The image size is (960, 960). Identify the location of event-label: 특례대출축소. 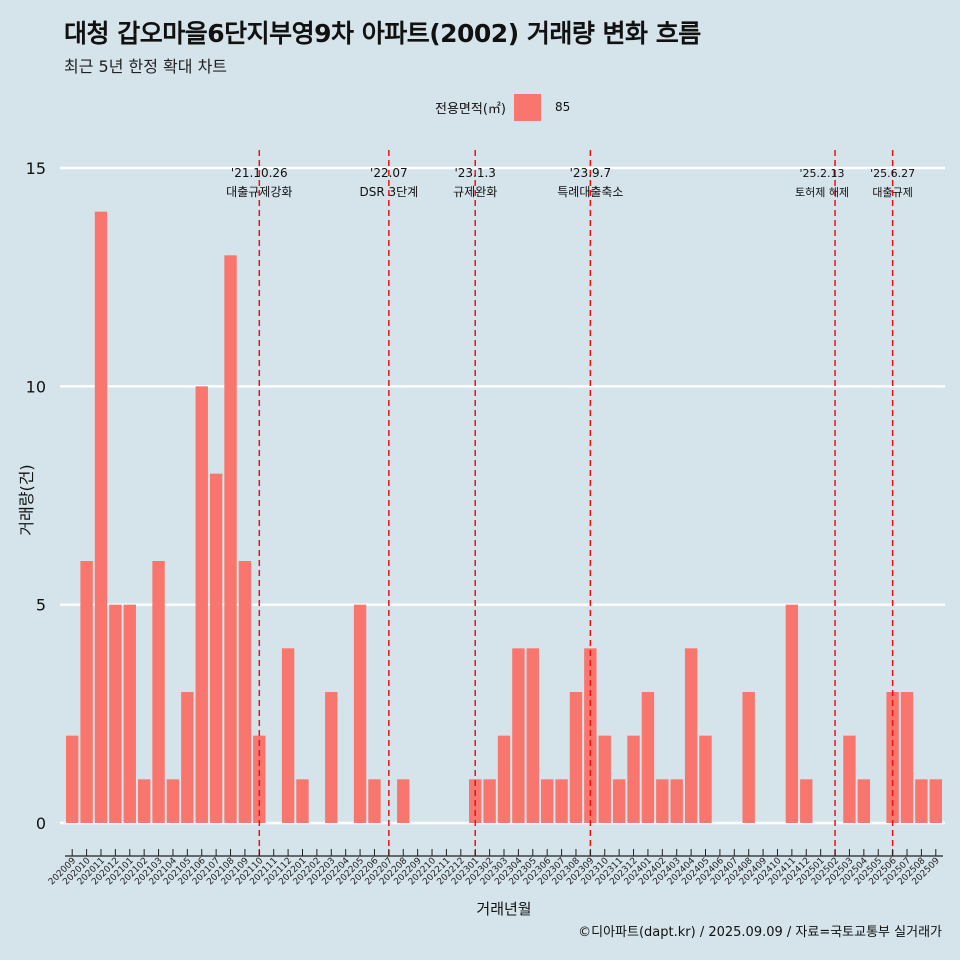
(590, 192).